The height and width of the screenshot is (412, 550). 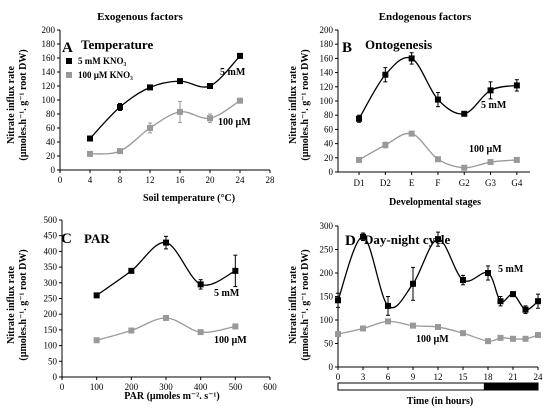 I want to click on x-axis-label-c: PAR (µmoles m⁻². s⁻¹), so click(x=171, y=396).